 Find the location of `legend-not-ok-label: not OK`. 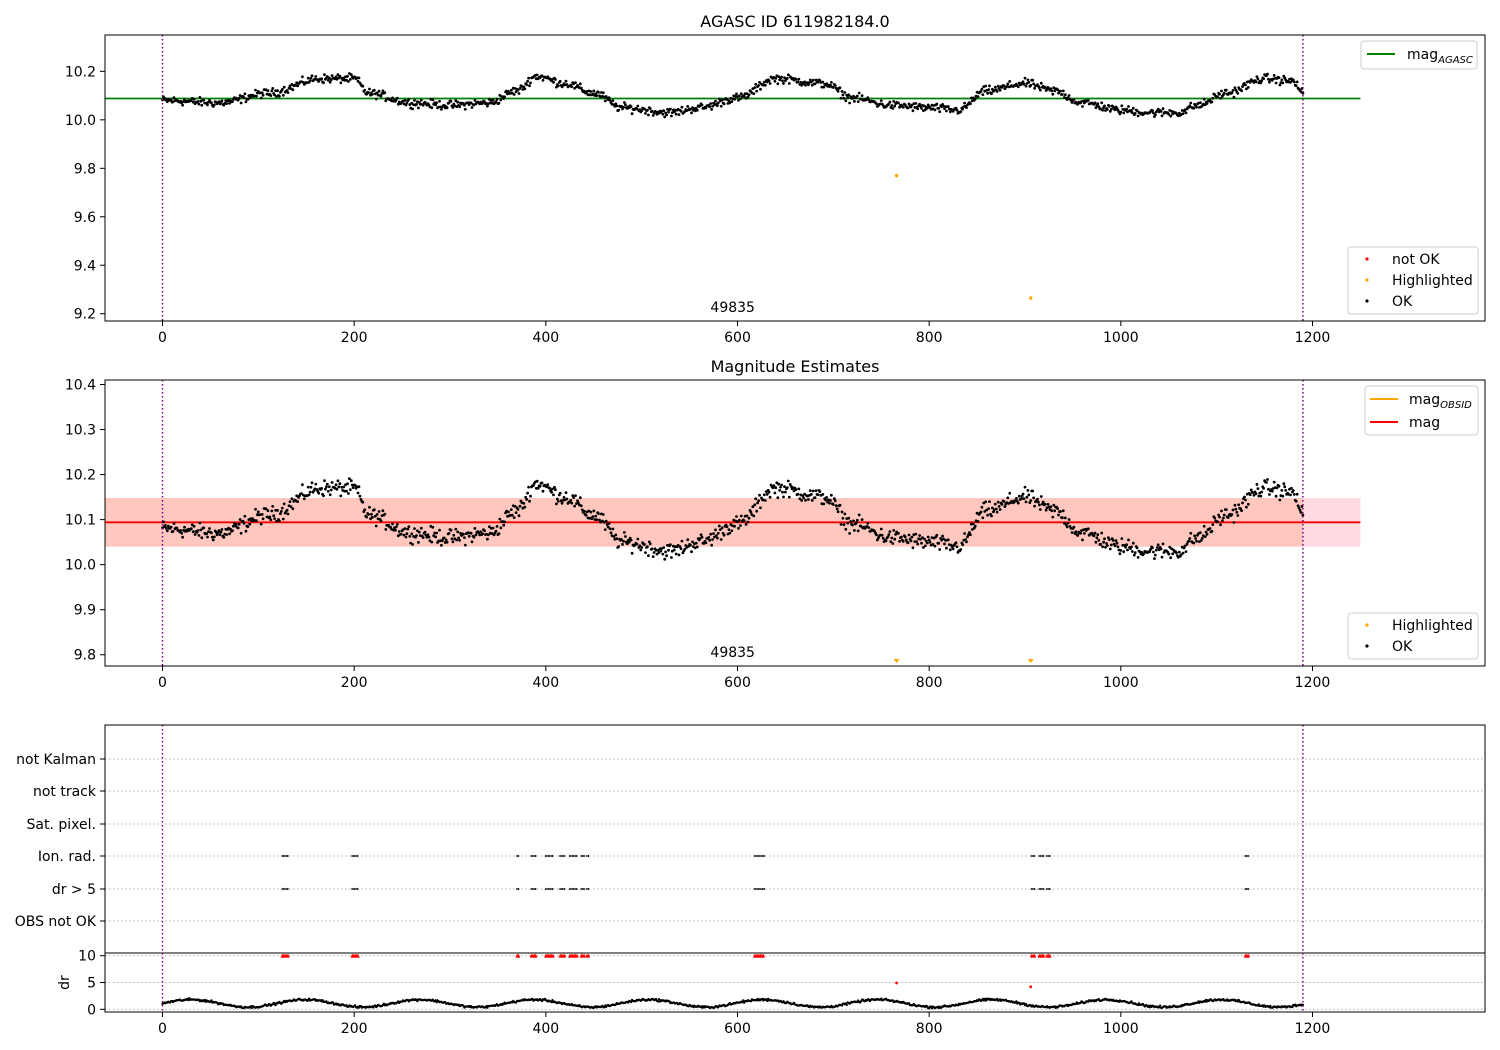

legend-not-ok-label: not OK is located at coordinates (1416, 260).